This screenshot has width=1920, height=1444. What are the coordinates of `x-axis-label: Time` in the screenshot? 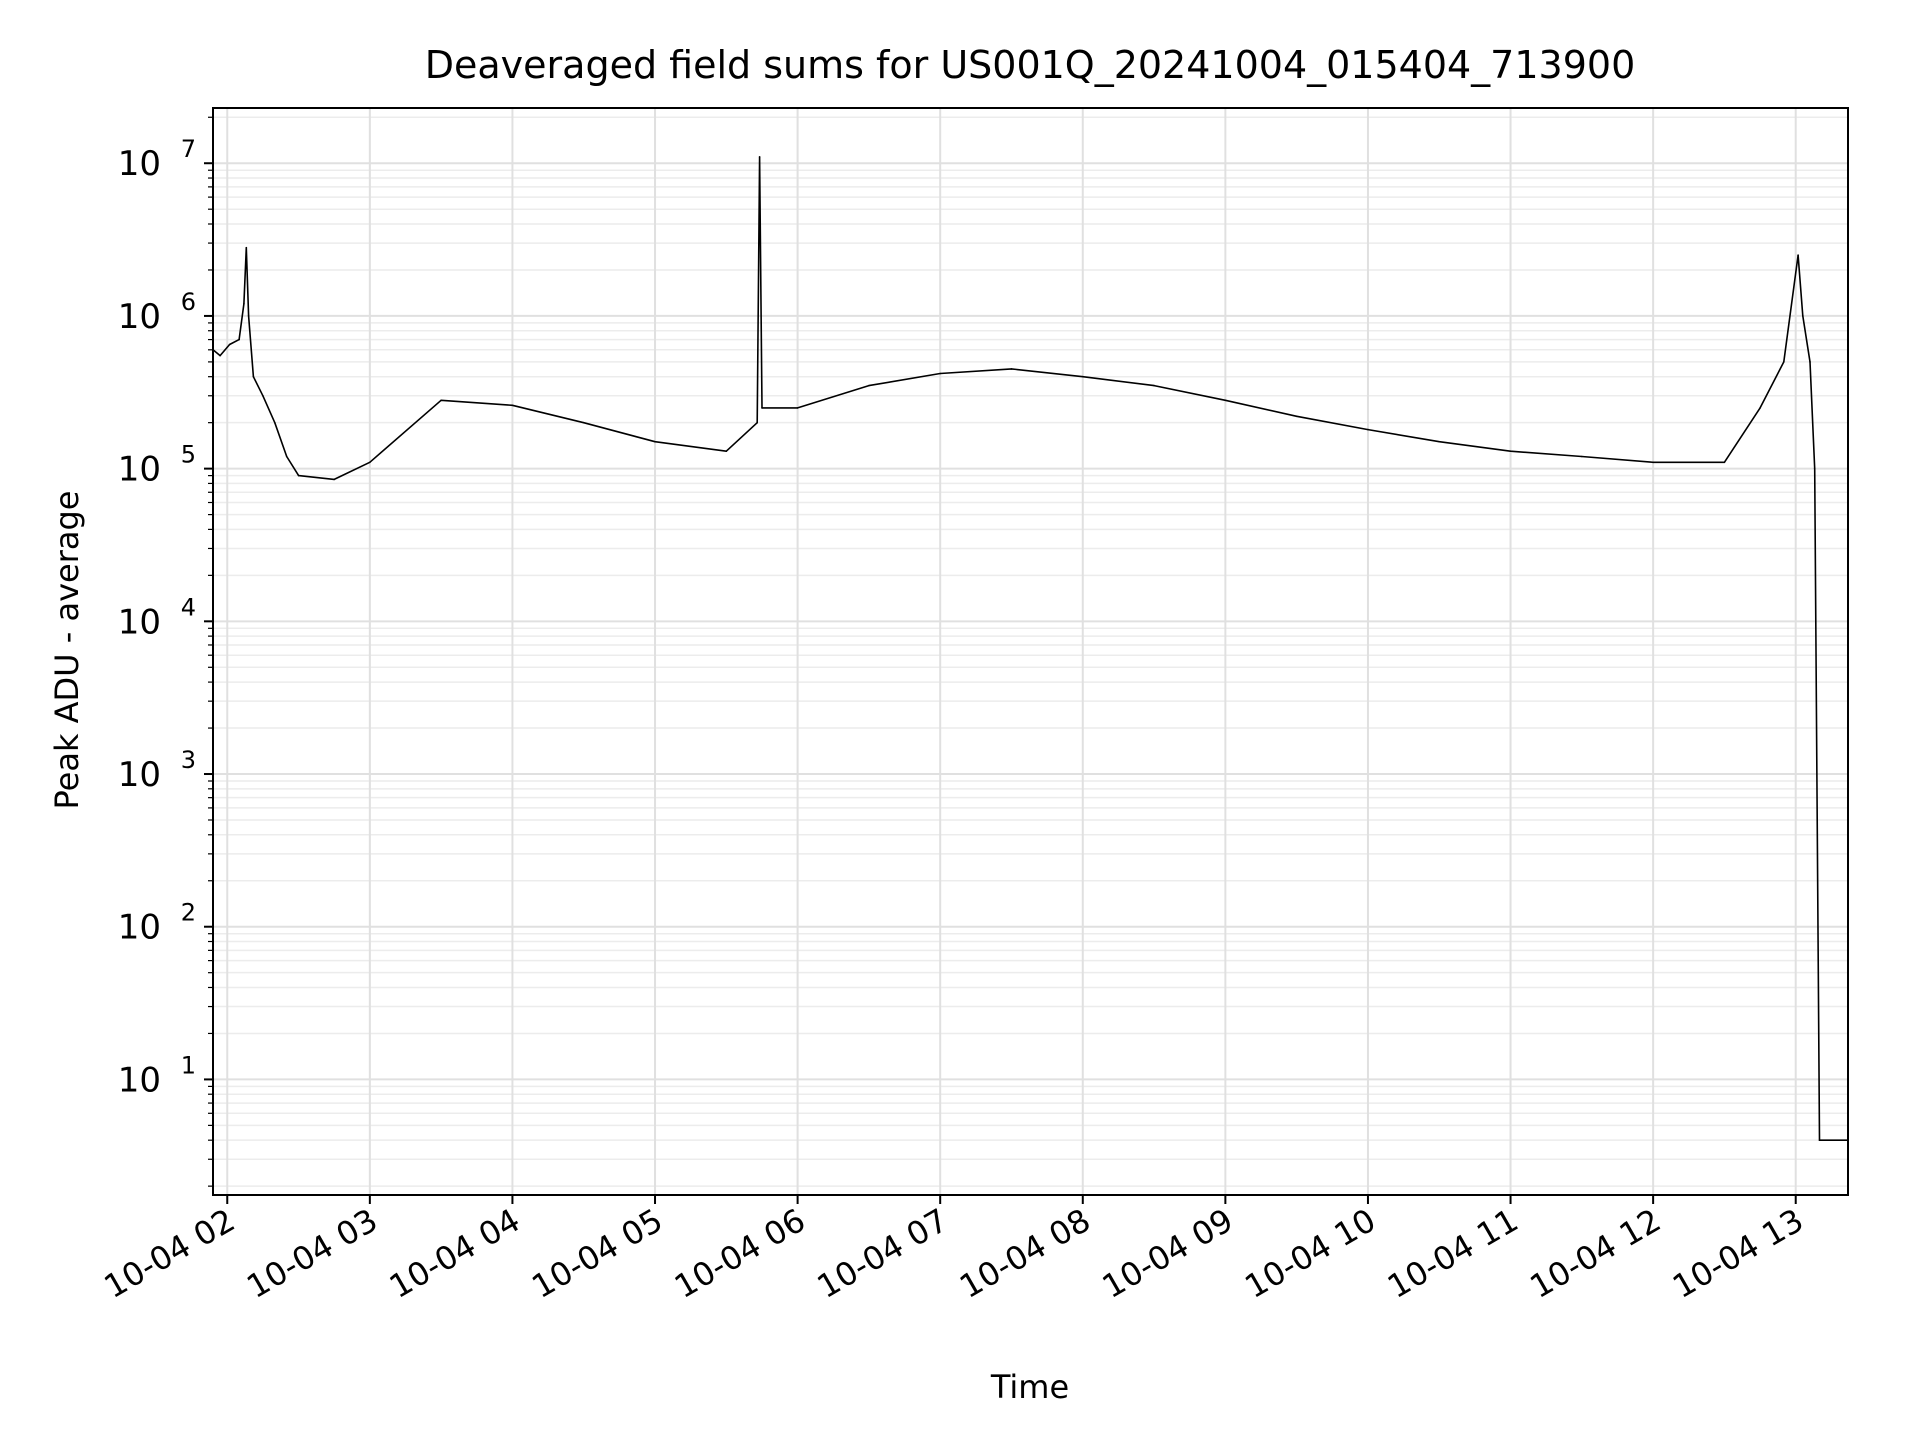 It's located at (1029, 1387).